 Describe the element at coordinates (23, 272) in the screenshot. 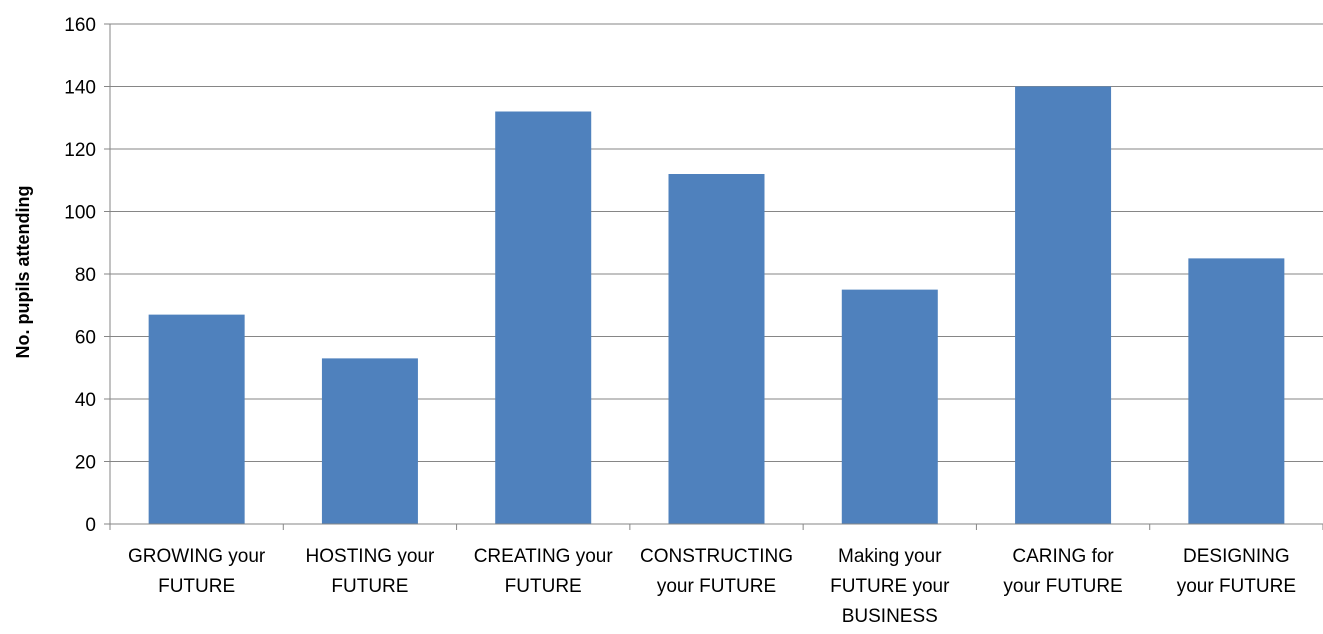

I see `y-axis-label: No. pupils attending` at that location.